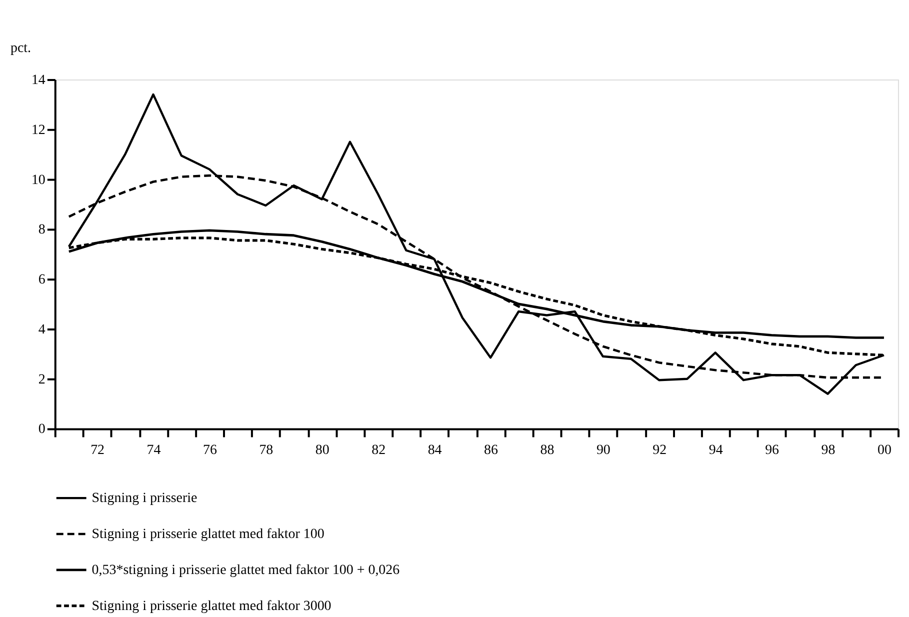 This screenshot has height=617, width=909. Describe the element at coordinates (42, 380) in the screenshot. I see `y-tick-label: 2` at that location.